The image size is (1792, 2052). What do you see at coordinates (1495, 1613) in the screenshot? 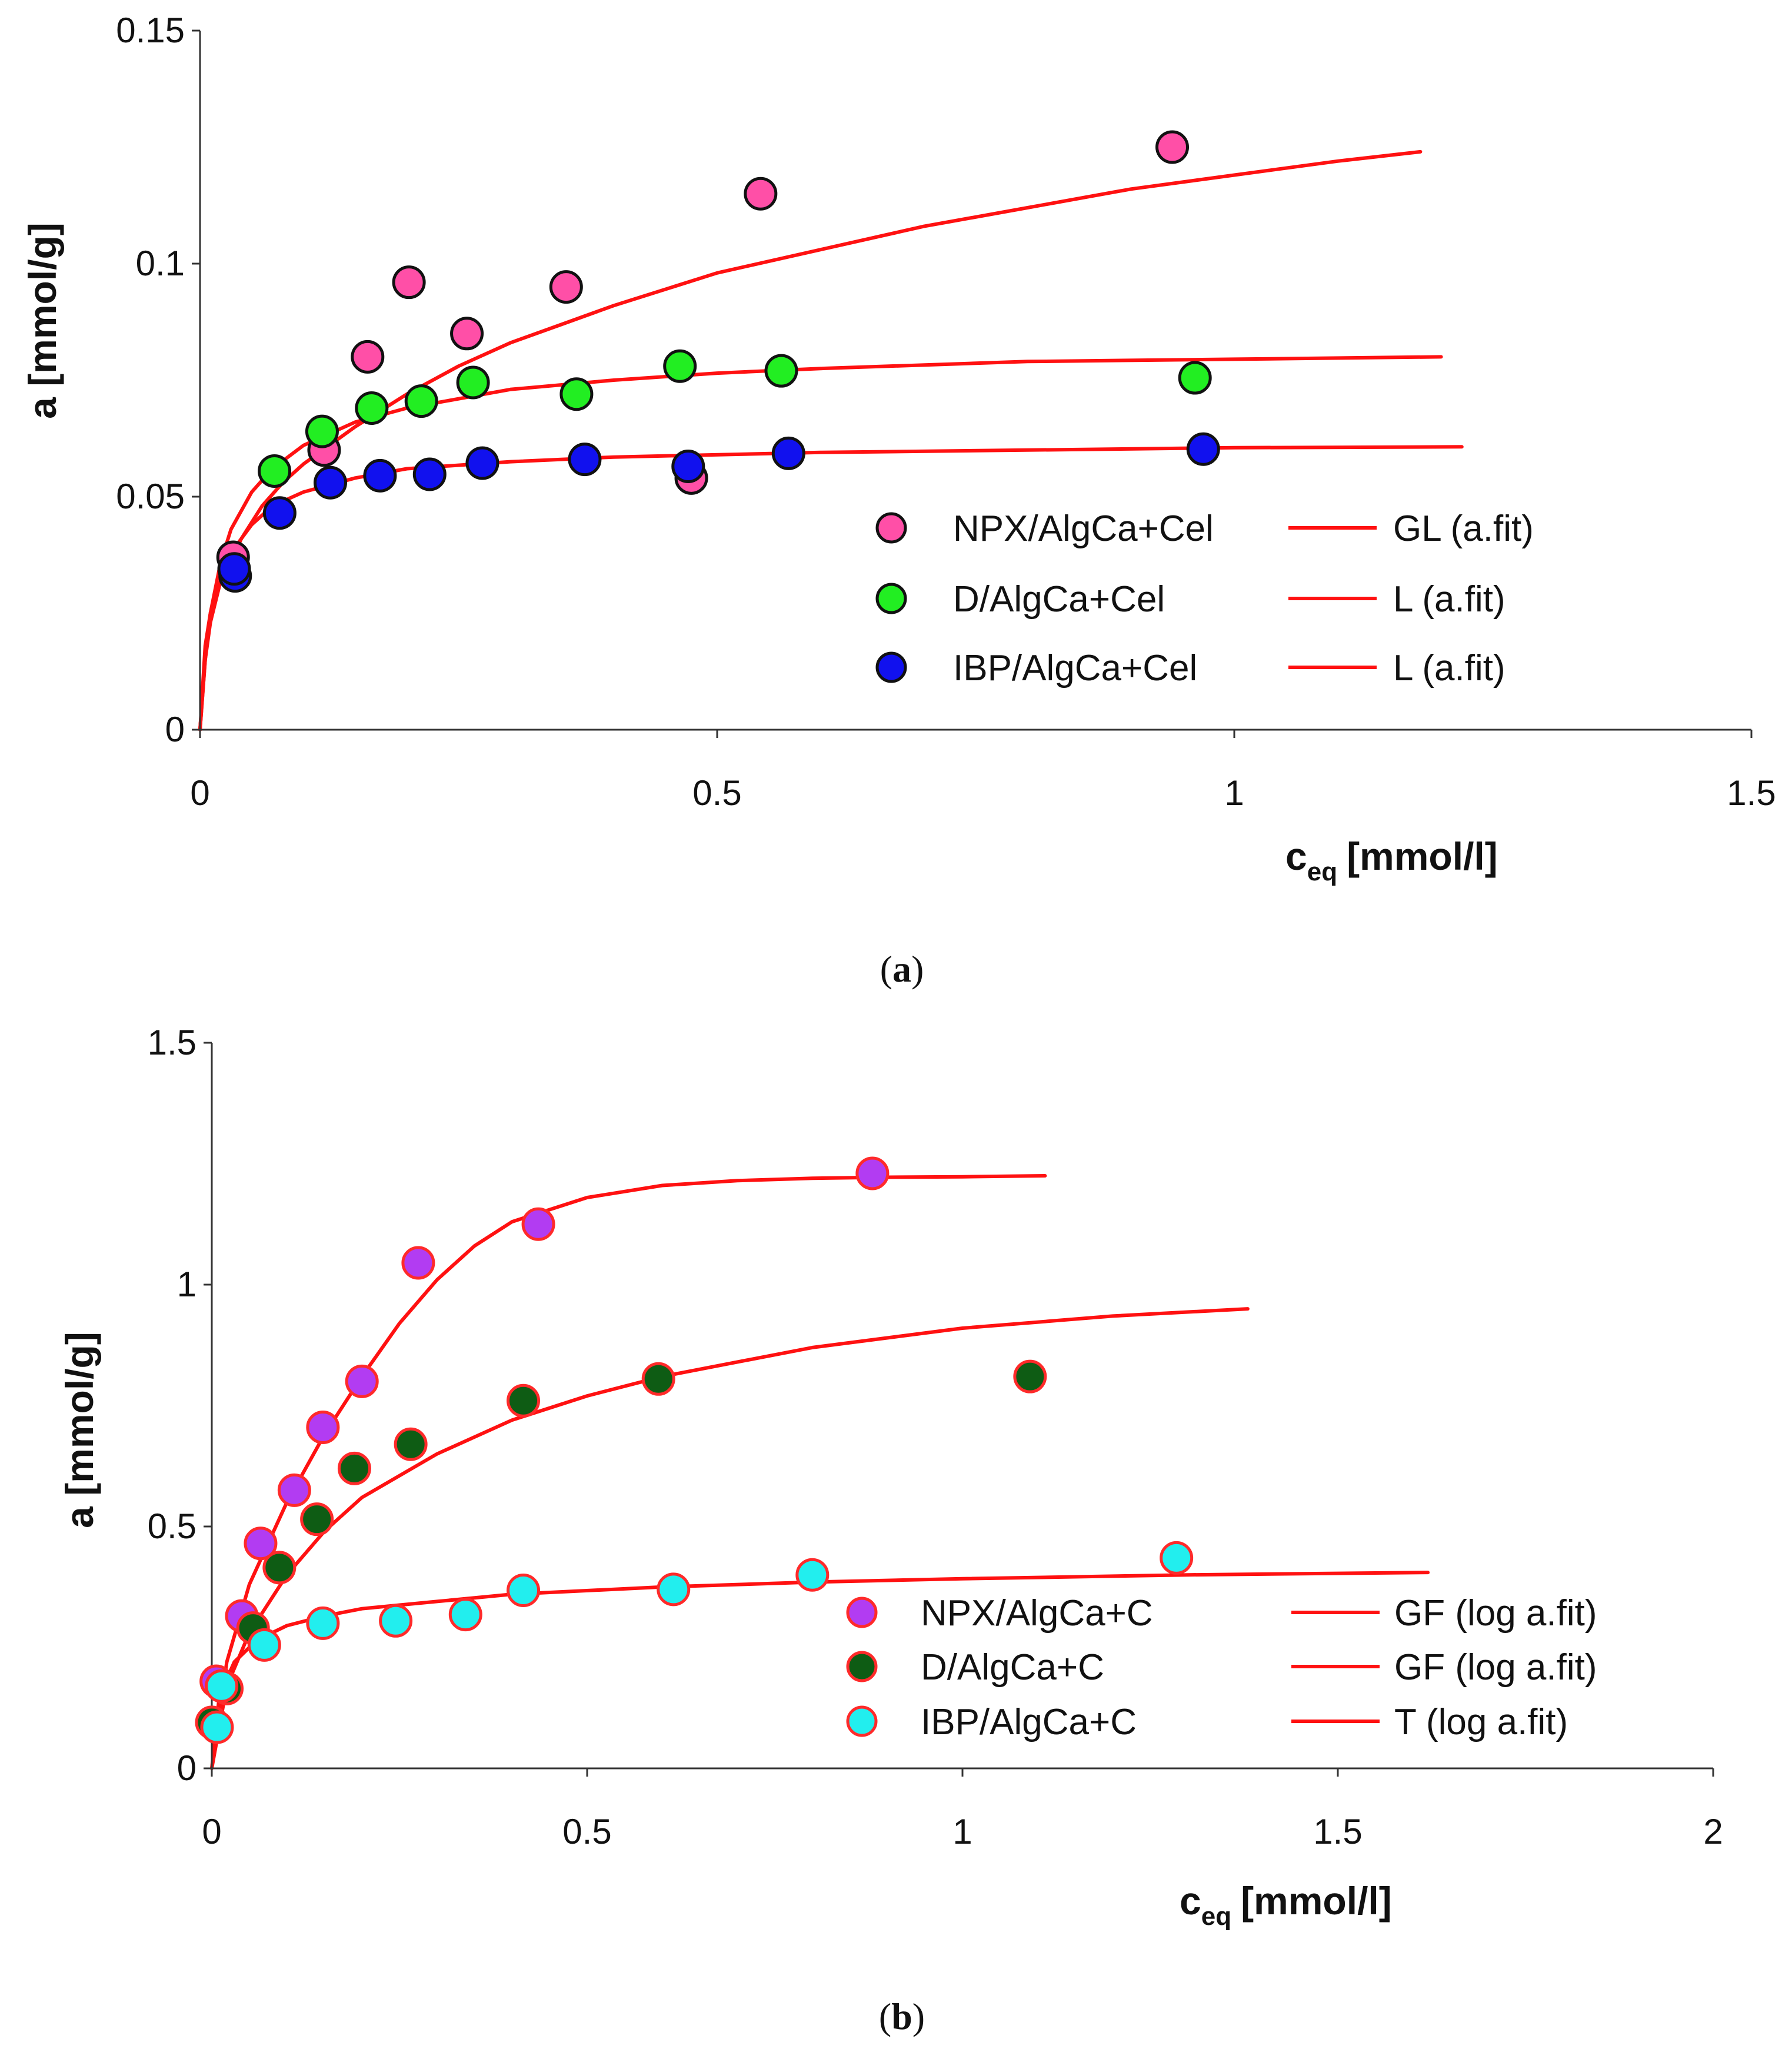
I see `chart-b-legend-fit-label: GF (log a.fit)` at bounding box center [1495, 1613].